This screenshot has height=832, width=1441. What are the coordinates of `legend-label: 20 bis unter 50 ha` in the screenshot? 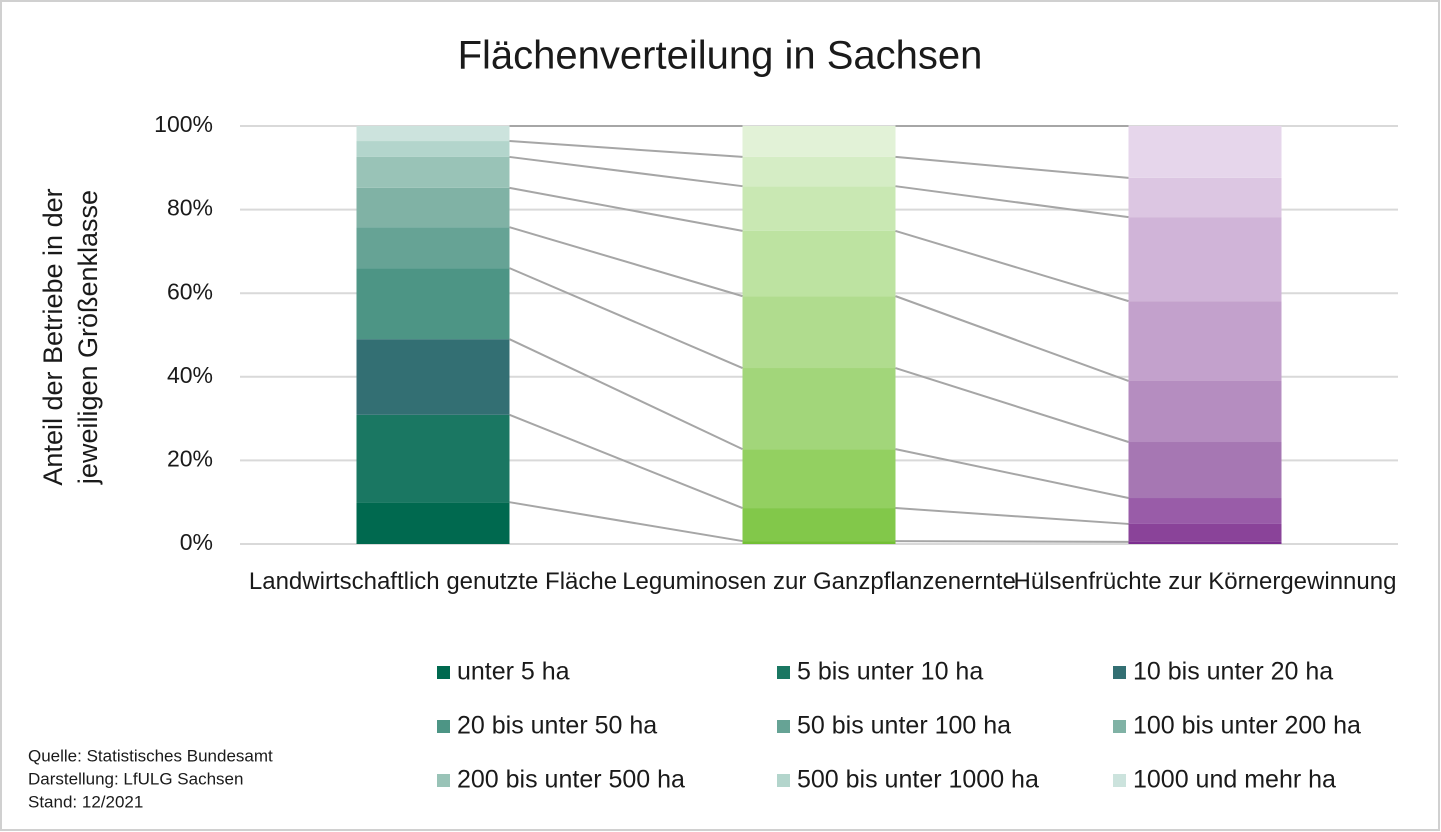 It's located at (557, 726).